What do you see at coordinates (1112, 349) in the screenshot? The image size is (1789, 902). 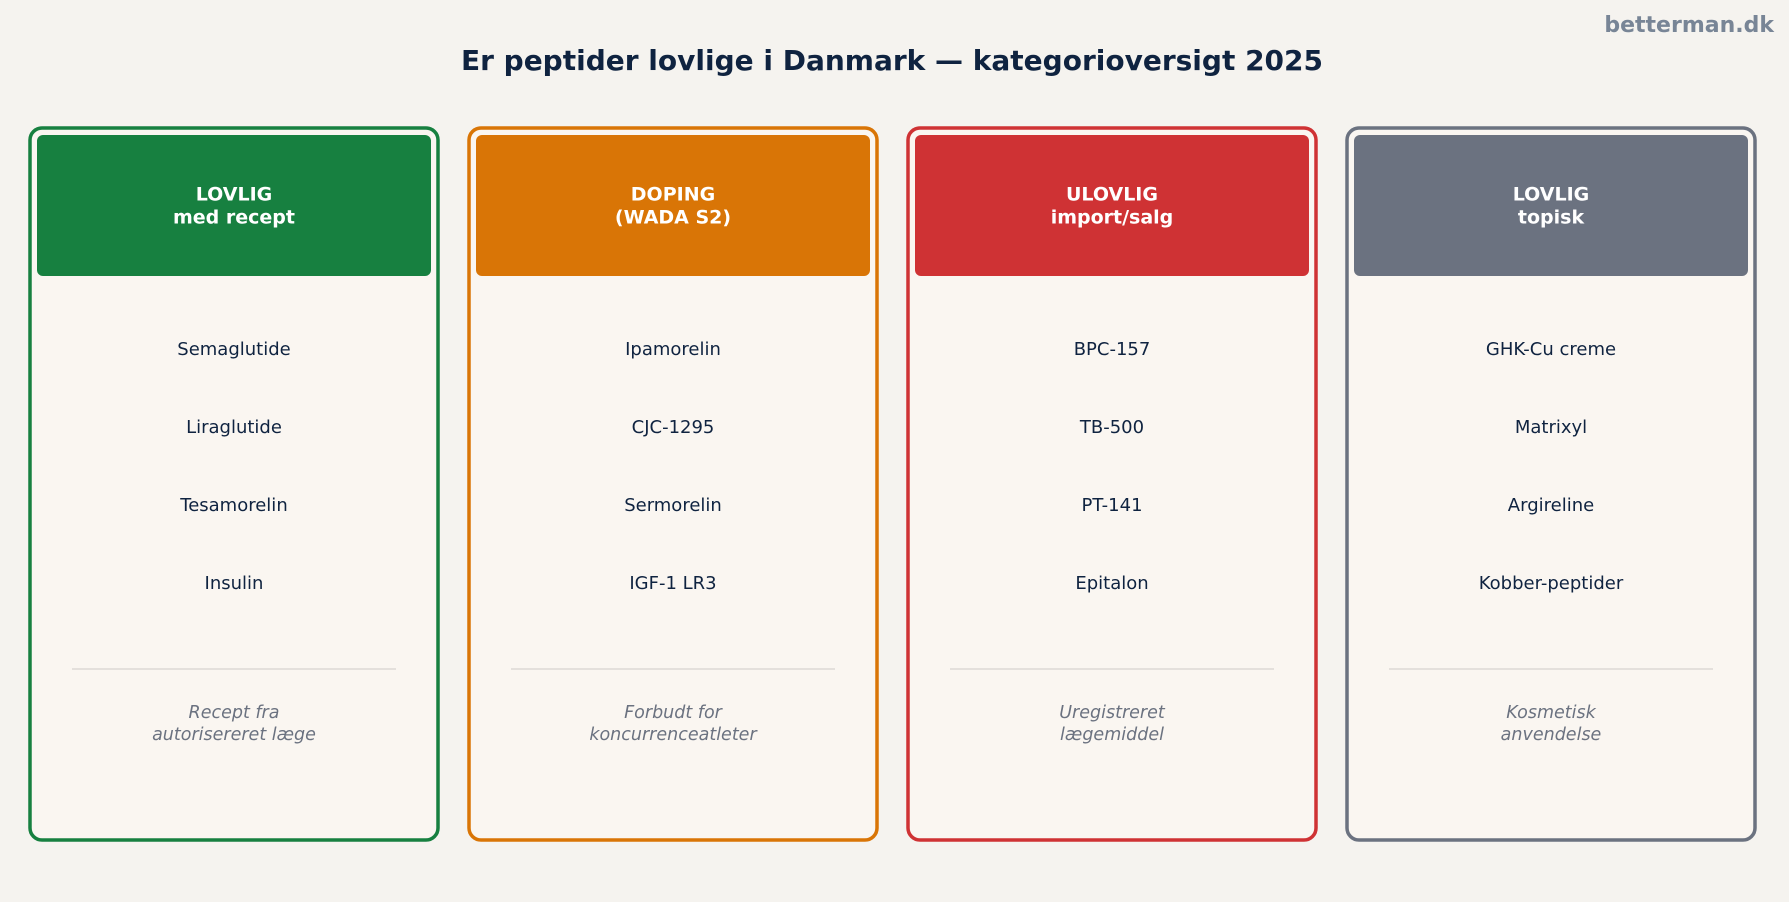 I see `card-item: BPC-157` at bounding box center [1112, 349].